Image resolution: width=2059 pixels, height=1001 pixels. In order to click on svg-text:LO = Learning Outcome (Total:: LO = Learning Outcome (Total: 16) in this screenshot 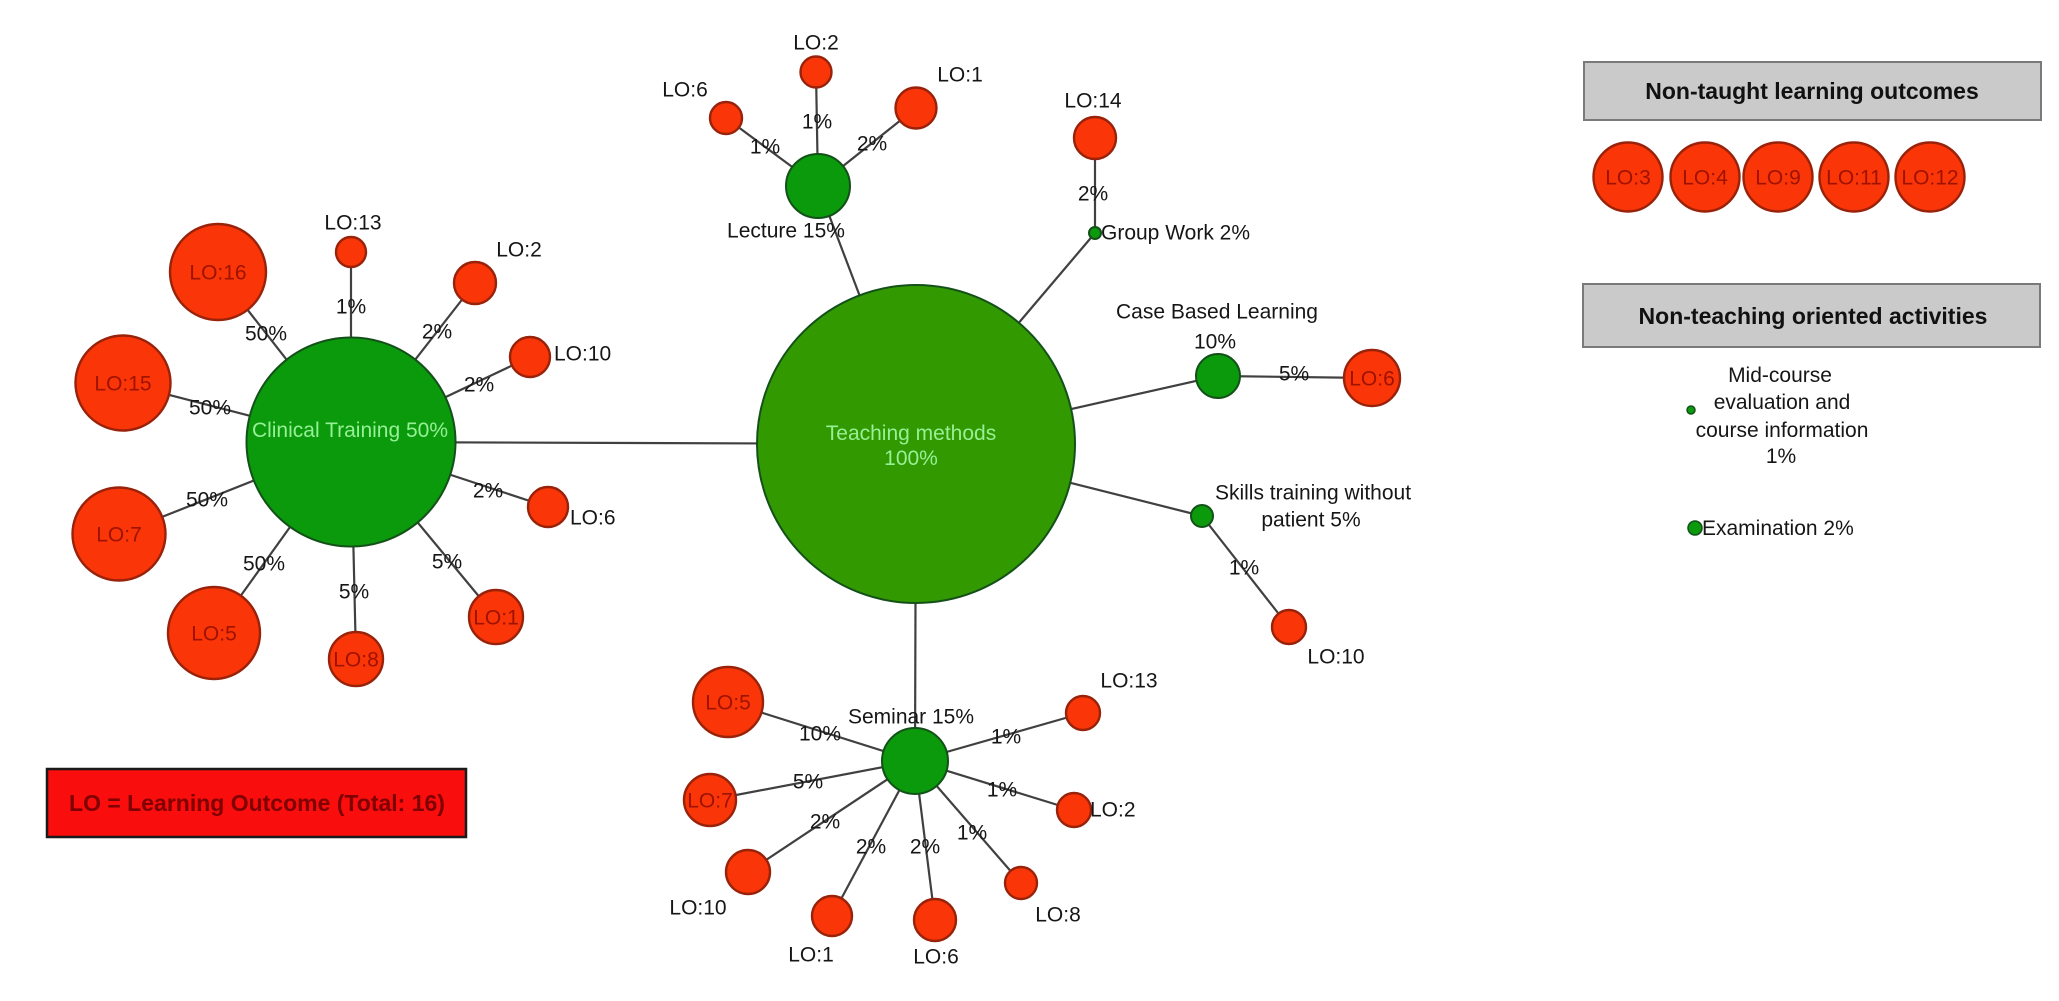, I will do `click(257, 803)`.